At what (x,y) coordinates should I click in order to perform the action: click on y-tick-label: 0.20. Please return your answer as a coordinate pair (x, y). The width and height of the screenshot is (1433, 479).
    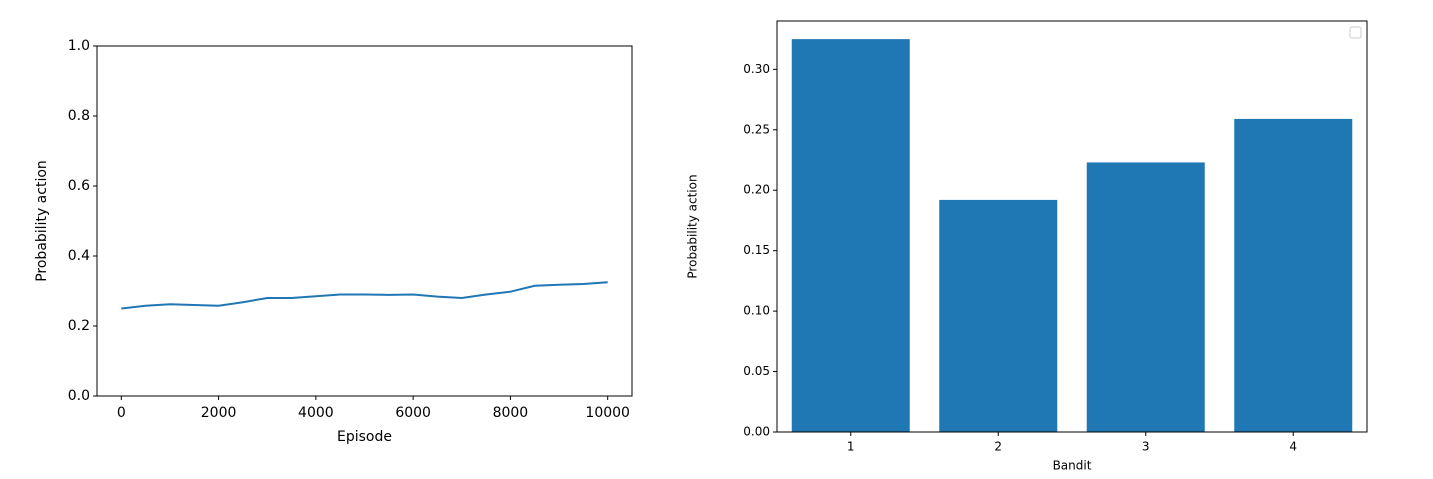
    Looking at the image, I should click on (756, 190).